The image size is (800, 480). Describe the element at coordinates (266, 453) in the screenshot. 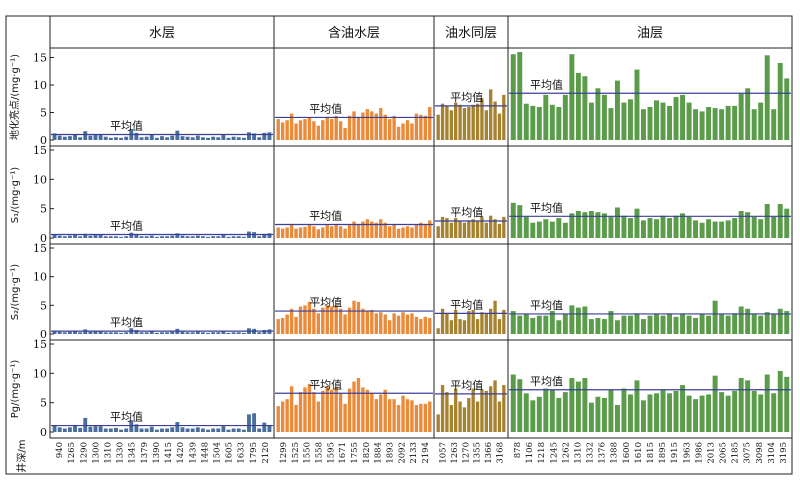

I see `x-tick-label: 2120` at that location.